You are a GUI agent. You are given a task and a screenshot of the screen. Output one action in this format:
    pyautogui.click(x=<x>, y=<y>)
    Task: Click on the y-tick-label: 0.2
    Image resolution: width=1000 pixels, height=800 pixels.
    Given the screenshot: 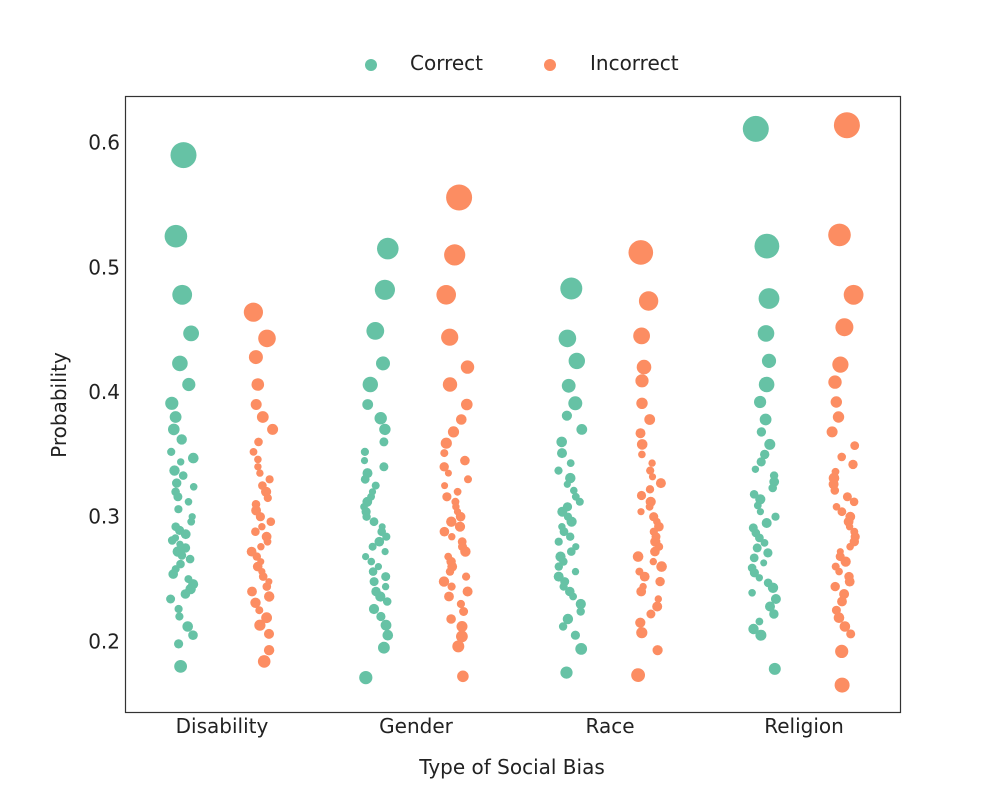 What is the action you would take?
    pyautogui.click(x=104, y=641)
    